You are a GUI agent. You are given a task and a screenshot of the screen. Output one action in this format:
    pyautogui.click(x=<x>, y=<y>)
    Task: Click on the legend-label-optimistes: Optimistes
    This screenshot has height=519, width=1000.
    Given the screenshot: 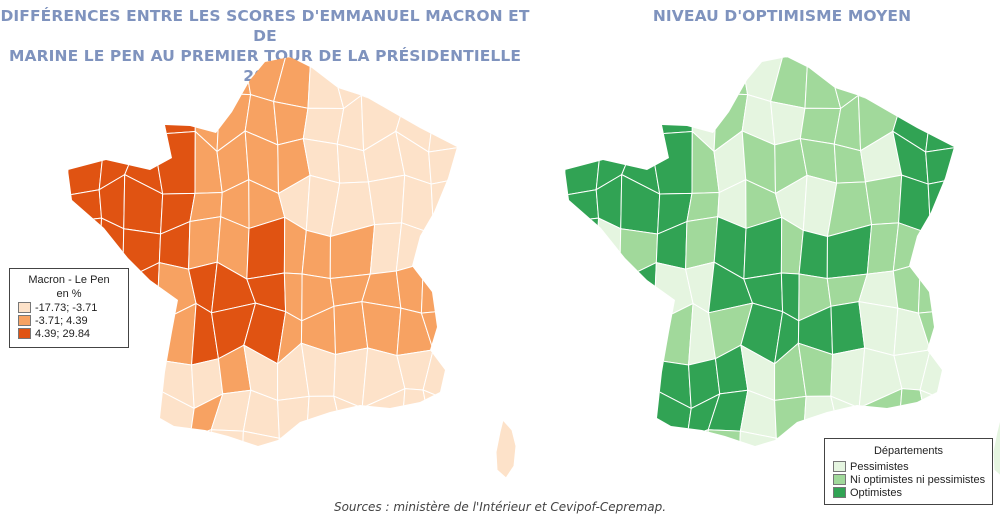 What is the action you would take?
    pyautogui.click(x=876, y=492)
    